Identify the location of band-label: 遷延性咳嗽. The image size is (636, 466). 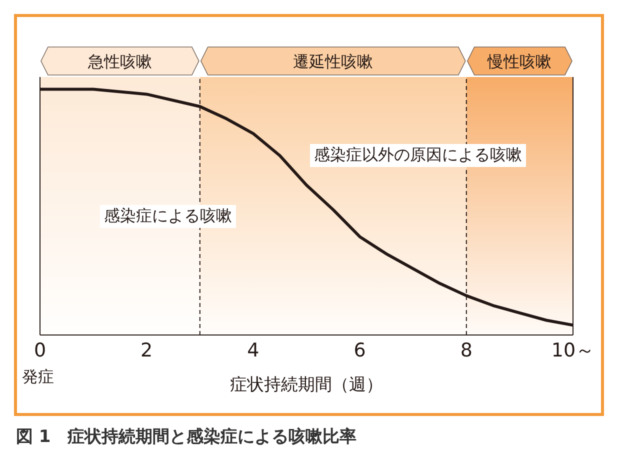
(333, 61).